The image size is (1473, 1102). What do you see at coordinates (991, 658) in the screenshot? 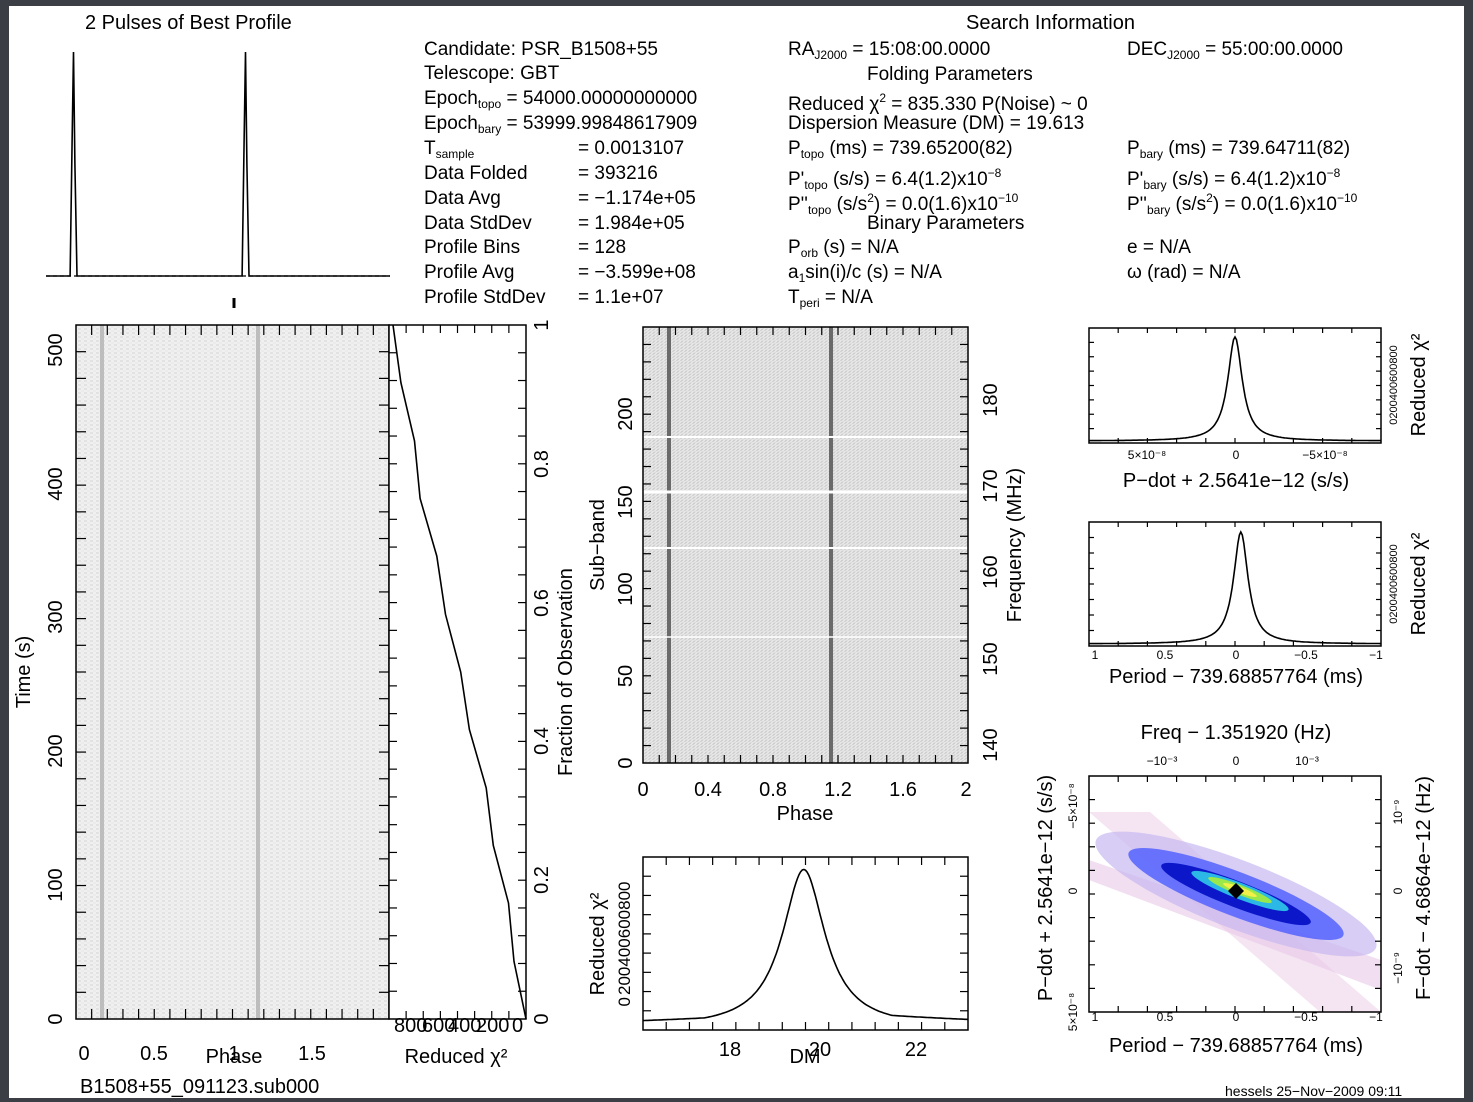
I see `sb-y2-tick-1: 150` at bounding box center [991, 658].